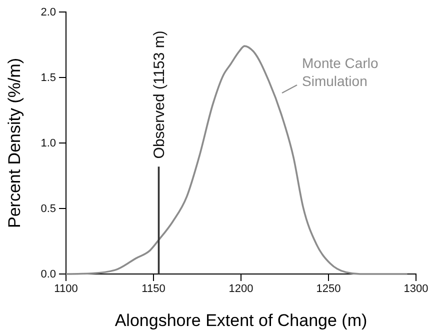 Image resolution: width=437 pixels, height=334 pixels. What do you see at coordinates (48, 144) in the screenshot?
I see `y-tick-label: 1.0` at bounding box center [48, 144].